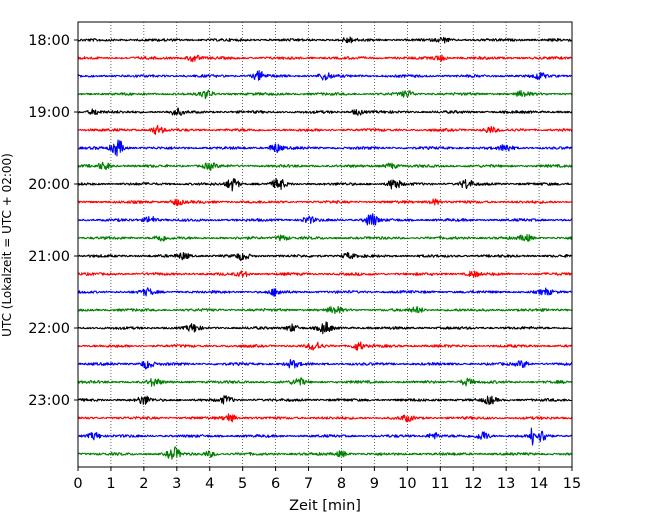 Image resolution: width=650 pixels, height=520 pixels. What do you see at coordinates (176, 484) in the screenshot?
I see `x-tick-label: 3` at bounding box center [176, 484].